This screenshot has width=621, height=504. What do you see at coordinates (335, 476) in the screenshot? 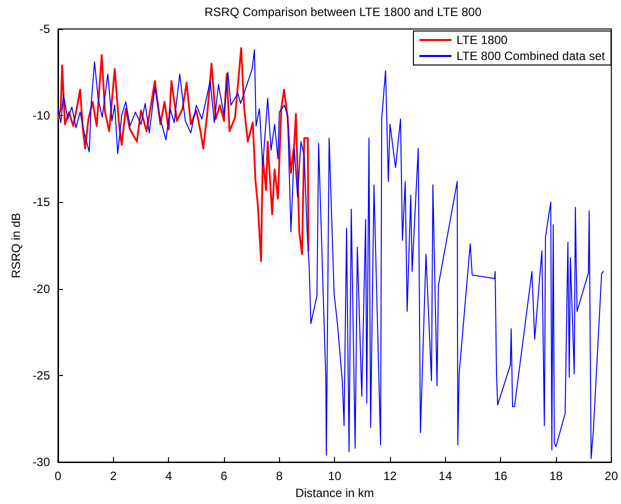
I see `x-tick-label: 10` at bounding box center [335, 476].